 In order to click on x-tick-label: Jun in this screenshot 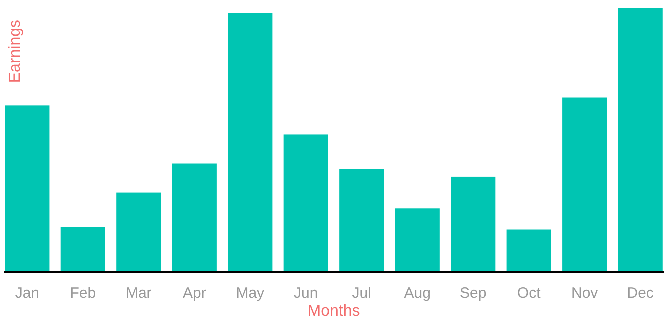, I will do `click(306, 293)`.